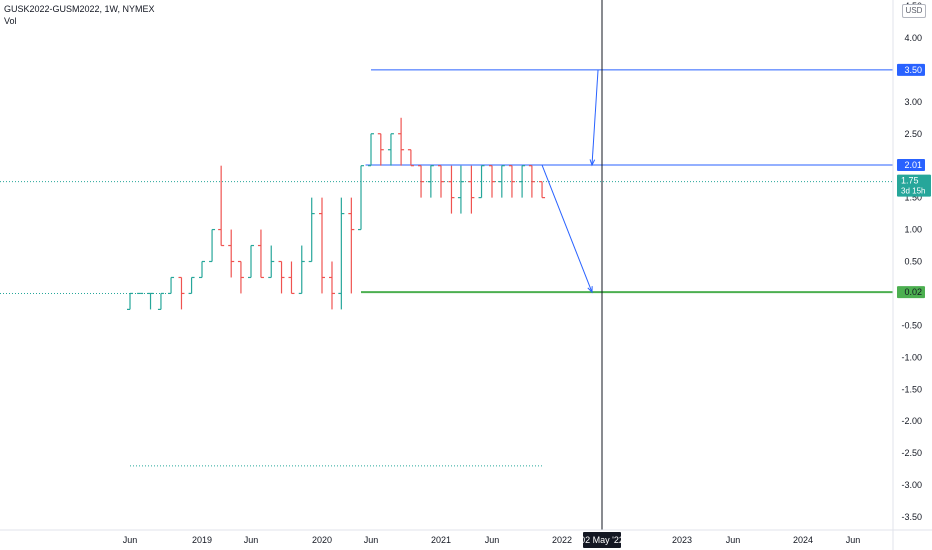 This screenshot has width=932, height=550. Describe the element at coordinates (79, 9) in the screenshot. I see `symbol-legend: GUSK2022-GUSM2022, 1W, NYMEX` at that location.